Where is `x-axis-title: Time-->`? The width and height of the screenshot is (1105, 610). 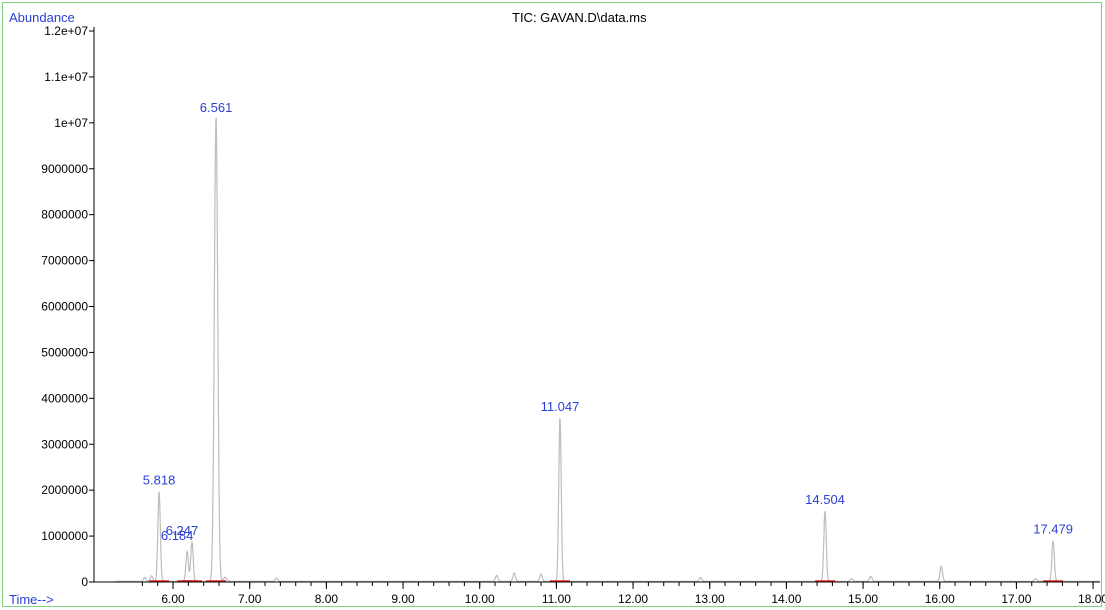 x-axis-title: Time--> is located at coordinates (31, 599).